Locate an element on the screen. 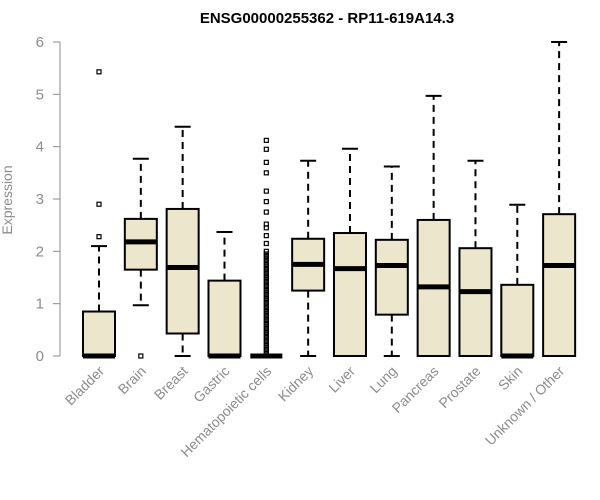 The image size is (600, 500). x-tick-label: Unknown / Other is located at coordinates (525, 406).